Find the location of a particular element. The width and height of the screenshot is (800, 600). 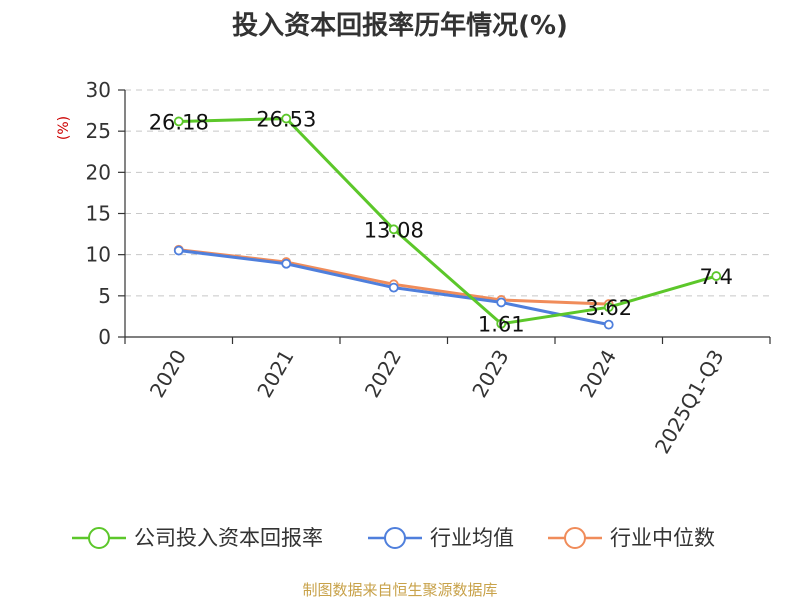

legend: 公司投入资本回报率 行业均值 行业中位数 is located at coordinates (393, 538).